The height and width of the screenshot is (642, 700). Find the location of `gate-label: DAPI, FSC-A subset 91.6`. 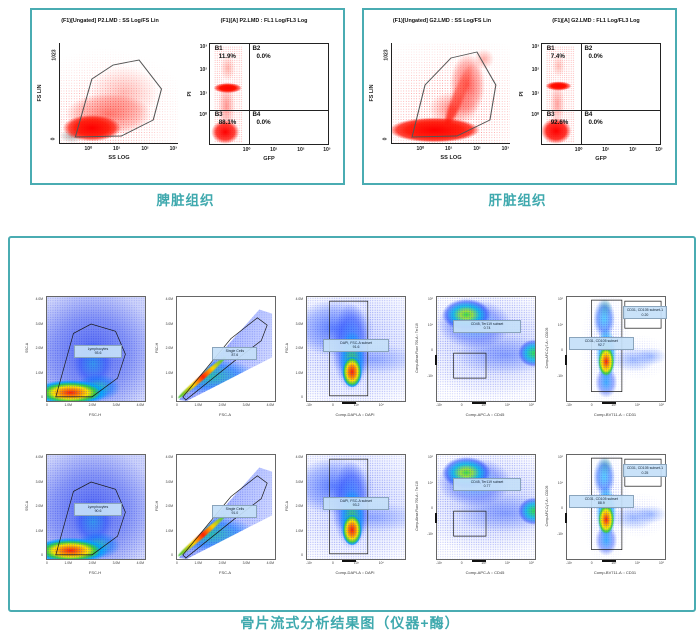

gate-label: DAPI, FSC-A subset 91.6 is located at coordinates (356, 345).